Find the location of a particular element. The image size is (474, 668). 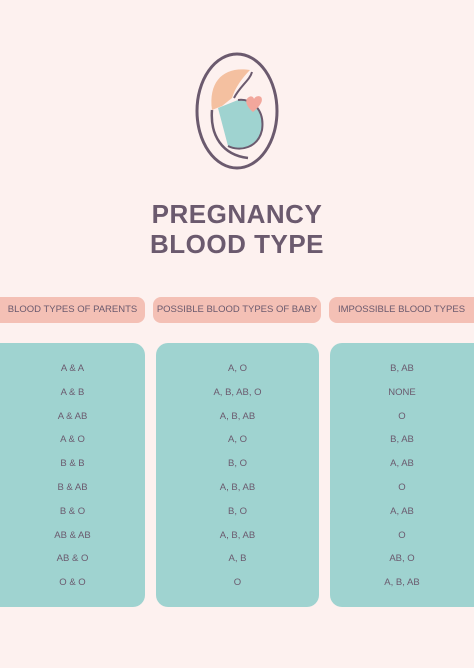

table-cell: AB & AB is located at coordinates (72, 535).